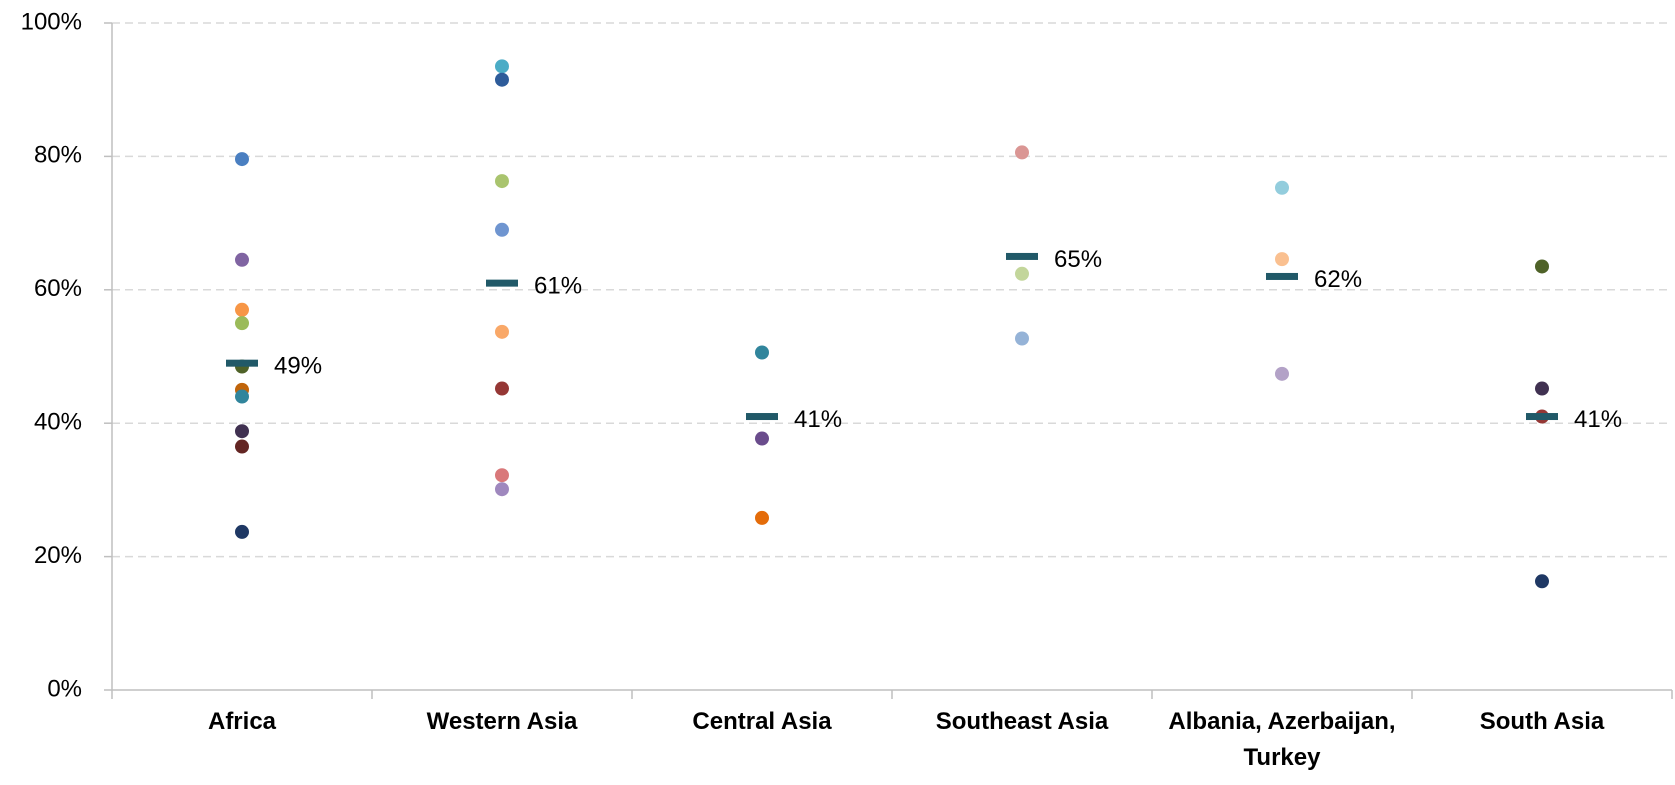 This screenshot has width=1675, height=785. I want to click on mean-label: 65%, so click(1078, 259).